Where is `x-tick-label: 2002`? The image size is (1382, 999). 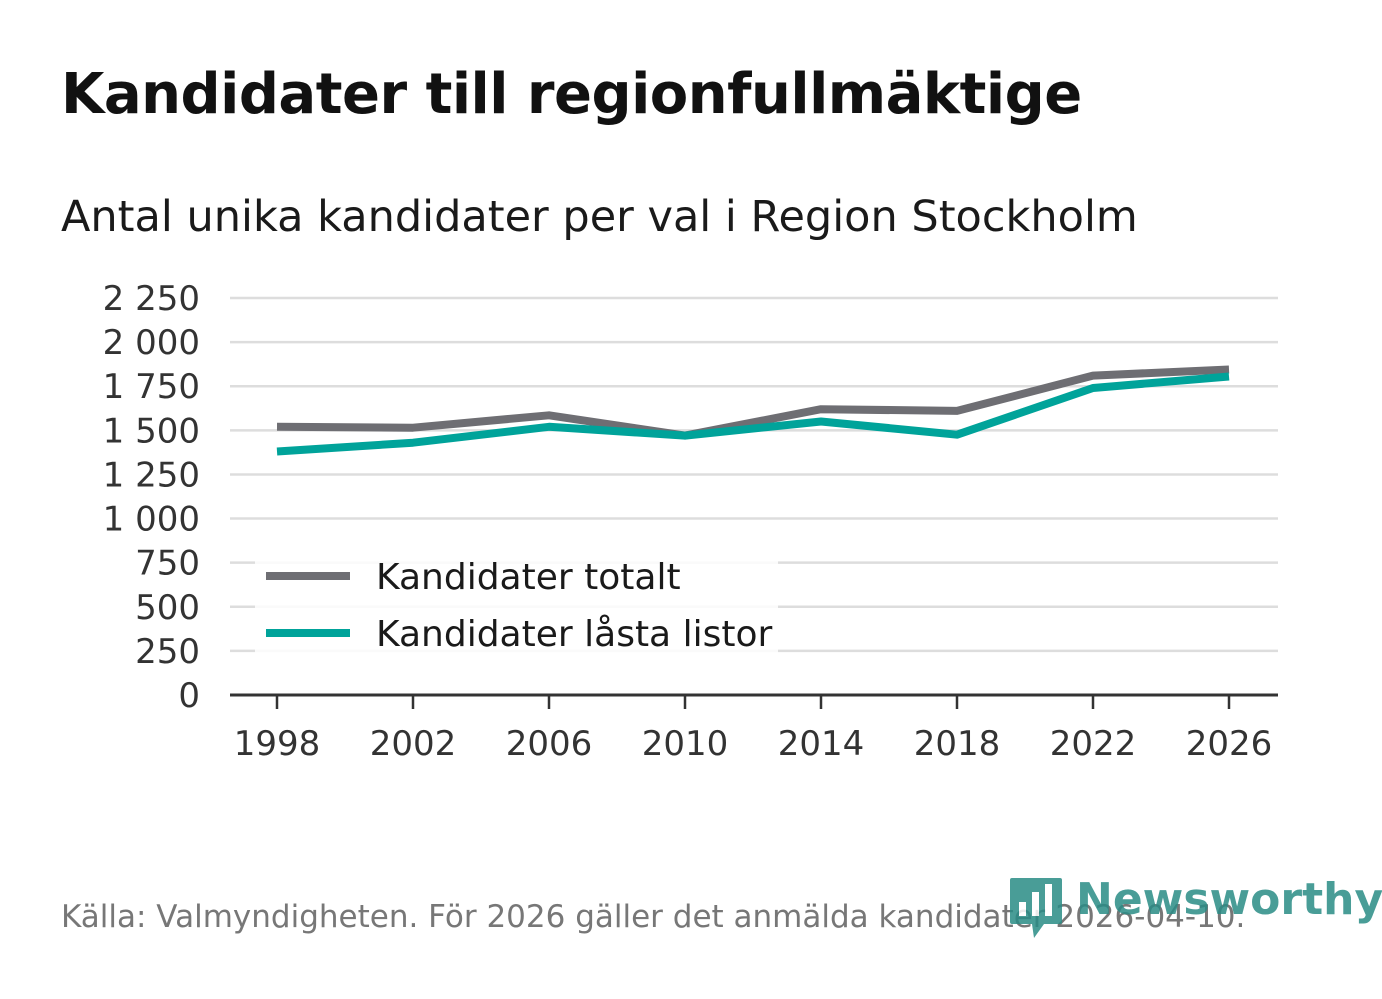
x-tick-label: 2002 is located at coordinates (413, 744).